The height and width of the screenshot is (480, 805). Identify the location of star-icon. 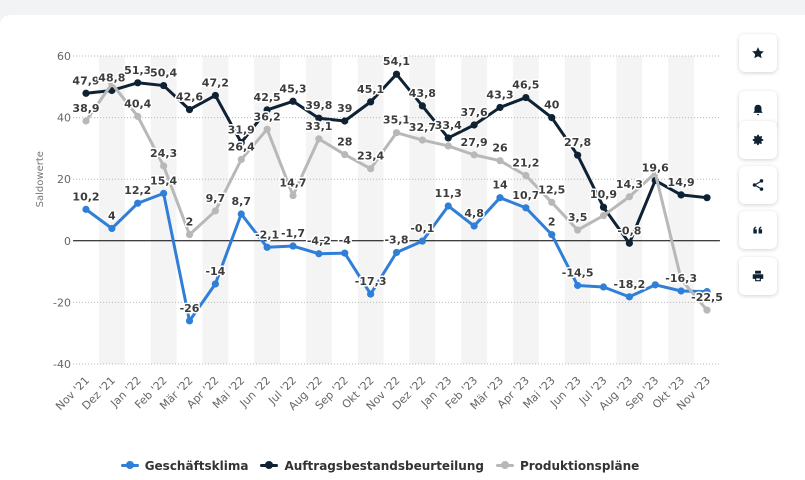
(758, 53).